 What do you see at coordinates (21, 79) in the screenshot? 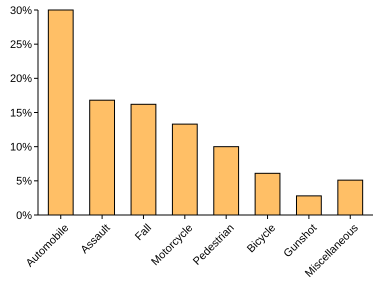
I see `y-tick-label: 20%` at bounding box center [21, 79].